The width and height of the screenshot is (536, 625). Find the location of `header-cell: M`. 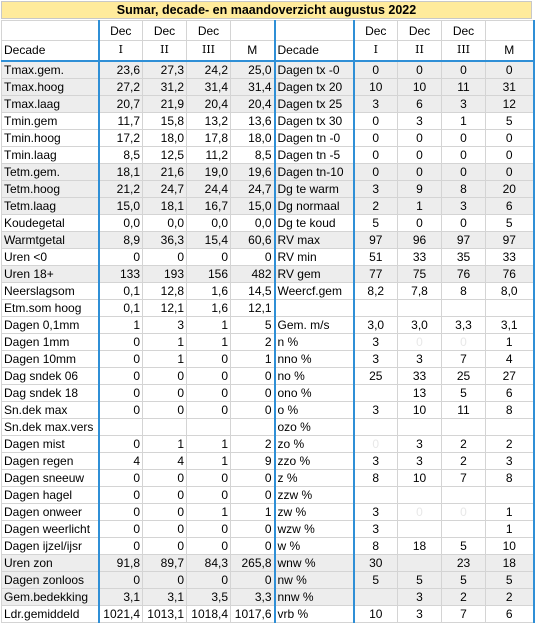

header-cell: M is located at coordinates (510, 51).